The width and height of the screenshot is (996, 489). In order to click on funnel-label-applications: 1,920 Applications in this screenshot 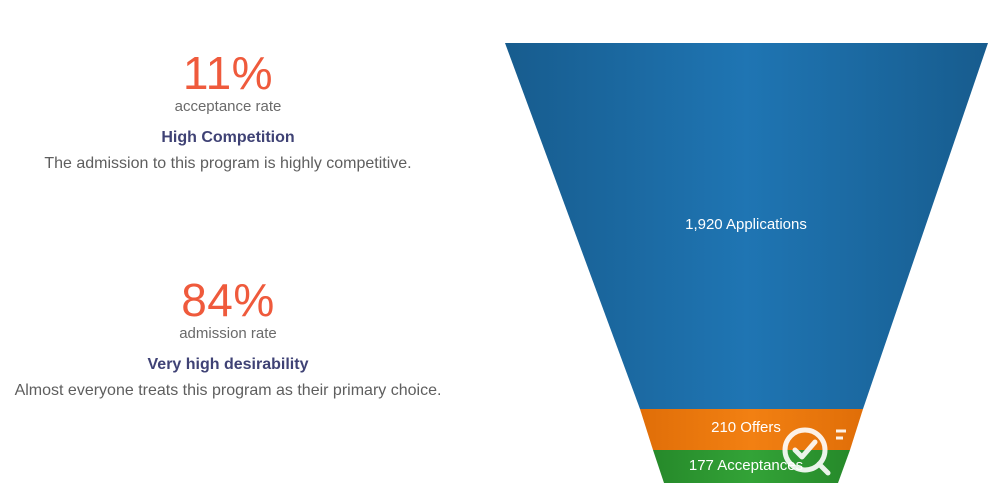, I will do `click(746, 224)`.